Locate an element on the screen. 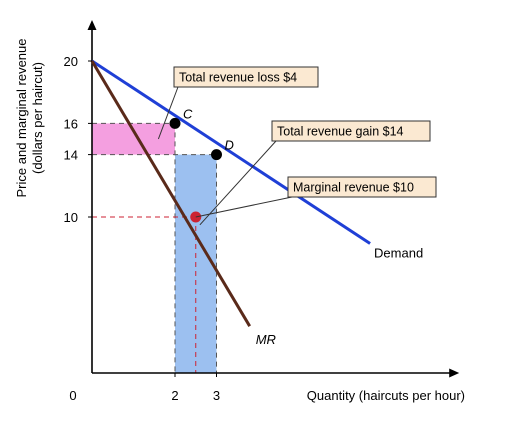 This screenshot has height=422, width=519. points: CD is located at coordinates (201, 164).